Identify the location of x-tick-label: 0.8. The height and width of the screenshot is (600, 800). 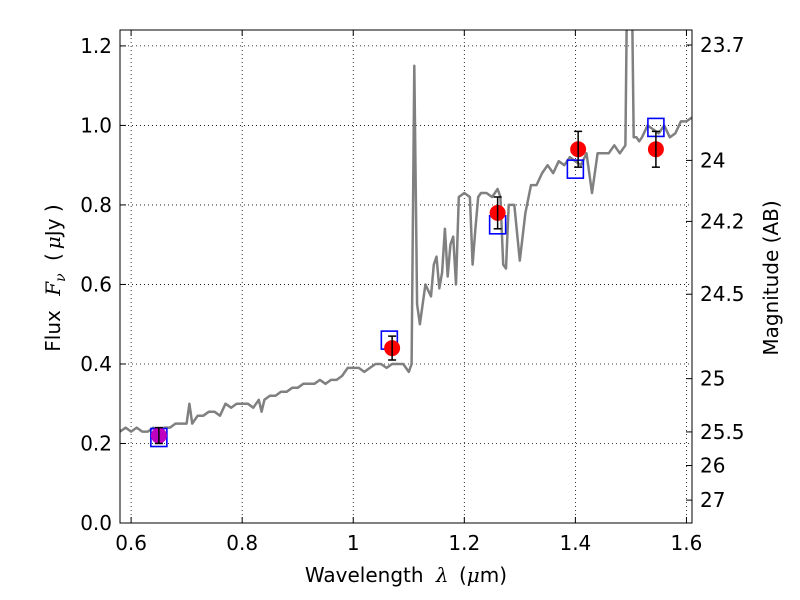
(242, 543).